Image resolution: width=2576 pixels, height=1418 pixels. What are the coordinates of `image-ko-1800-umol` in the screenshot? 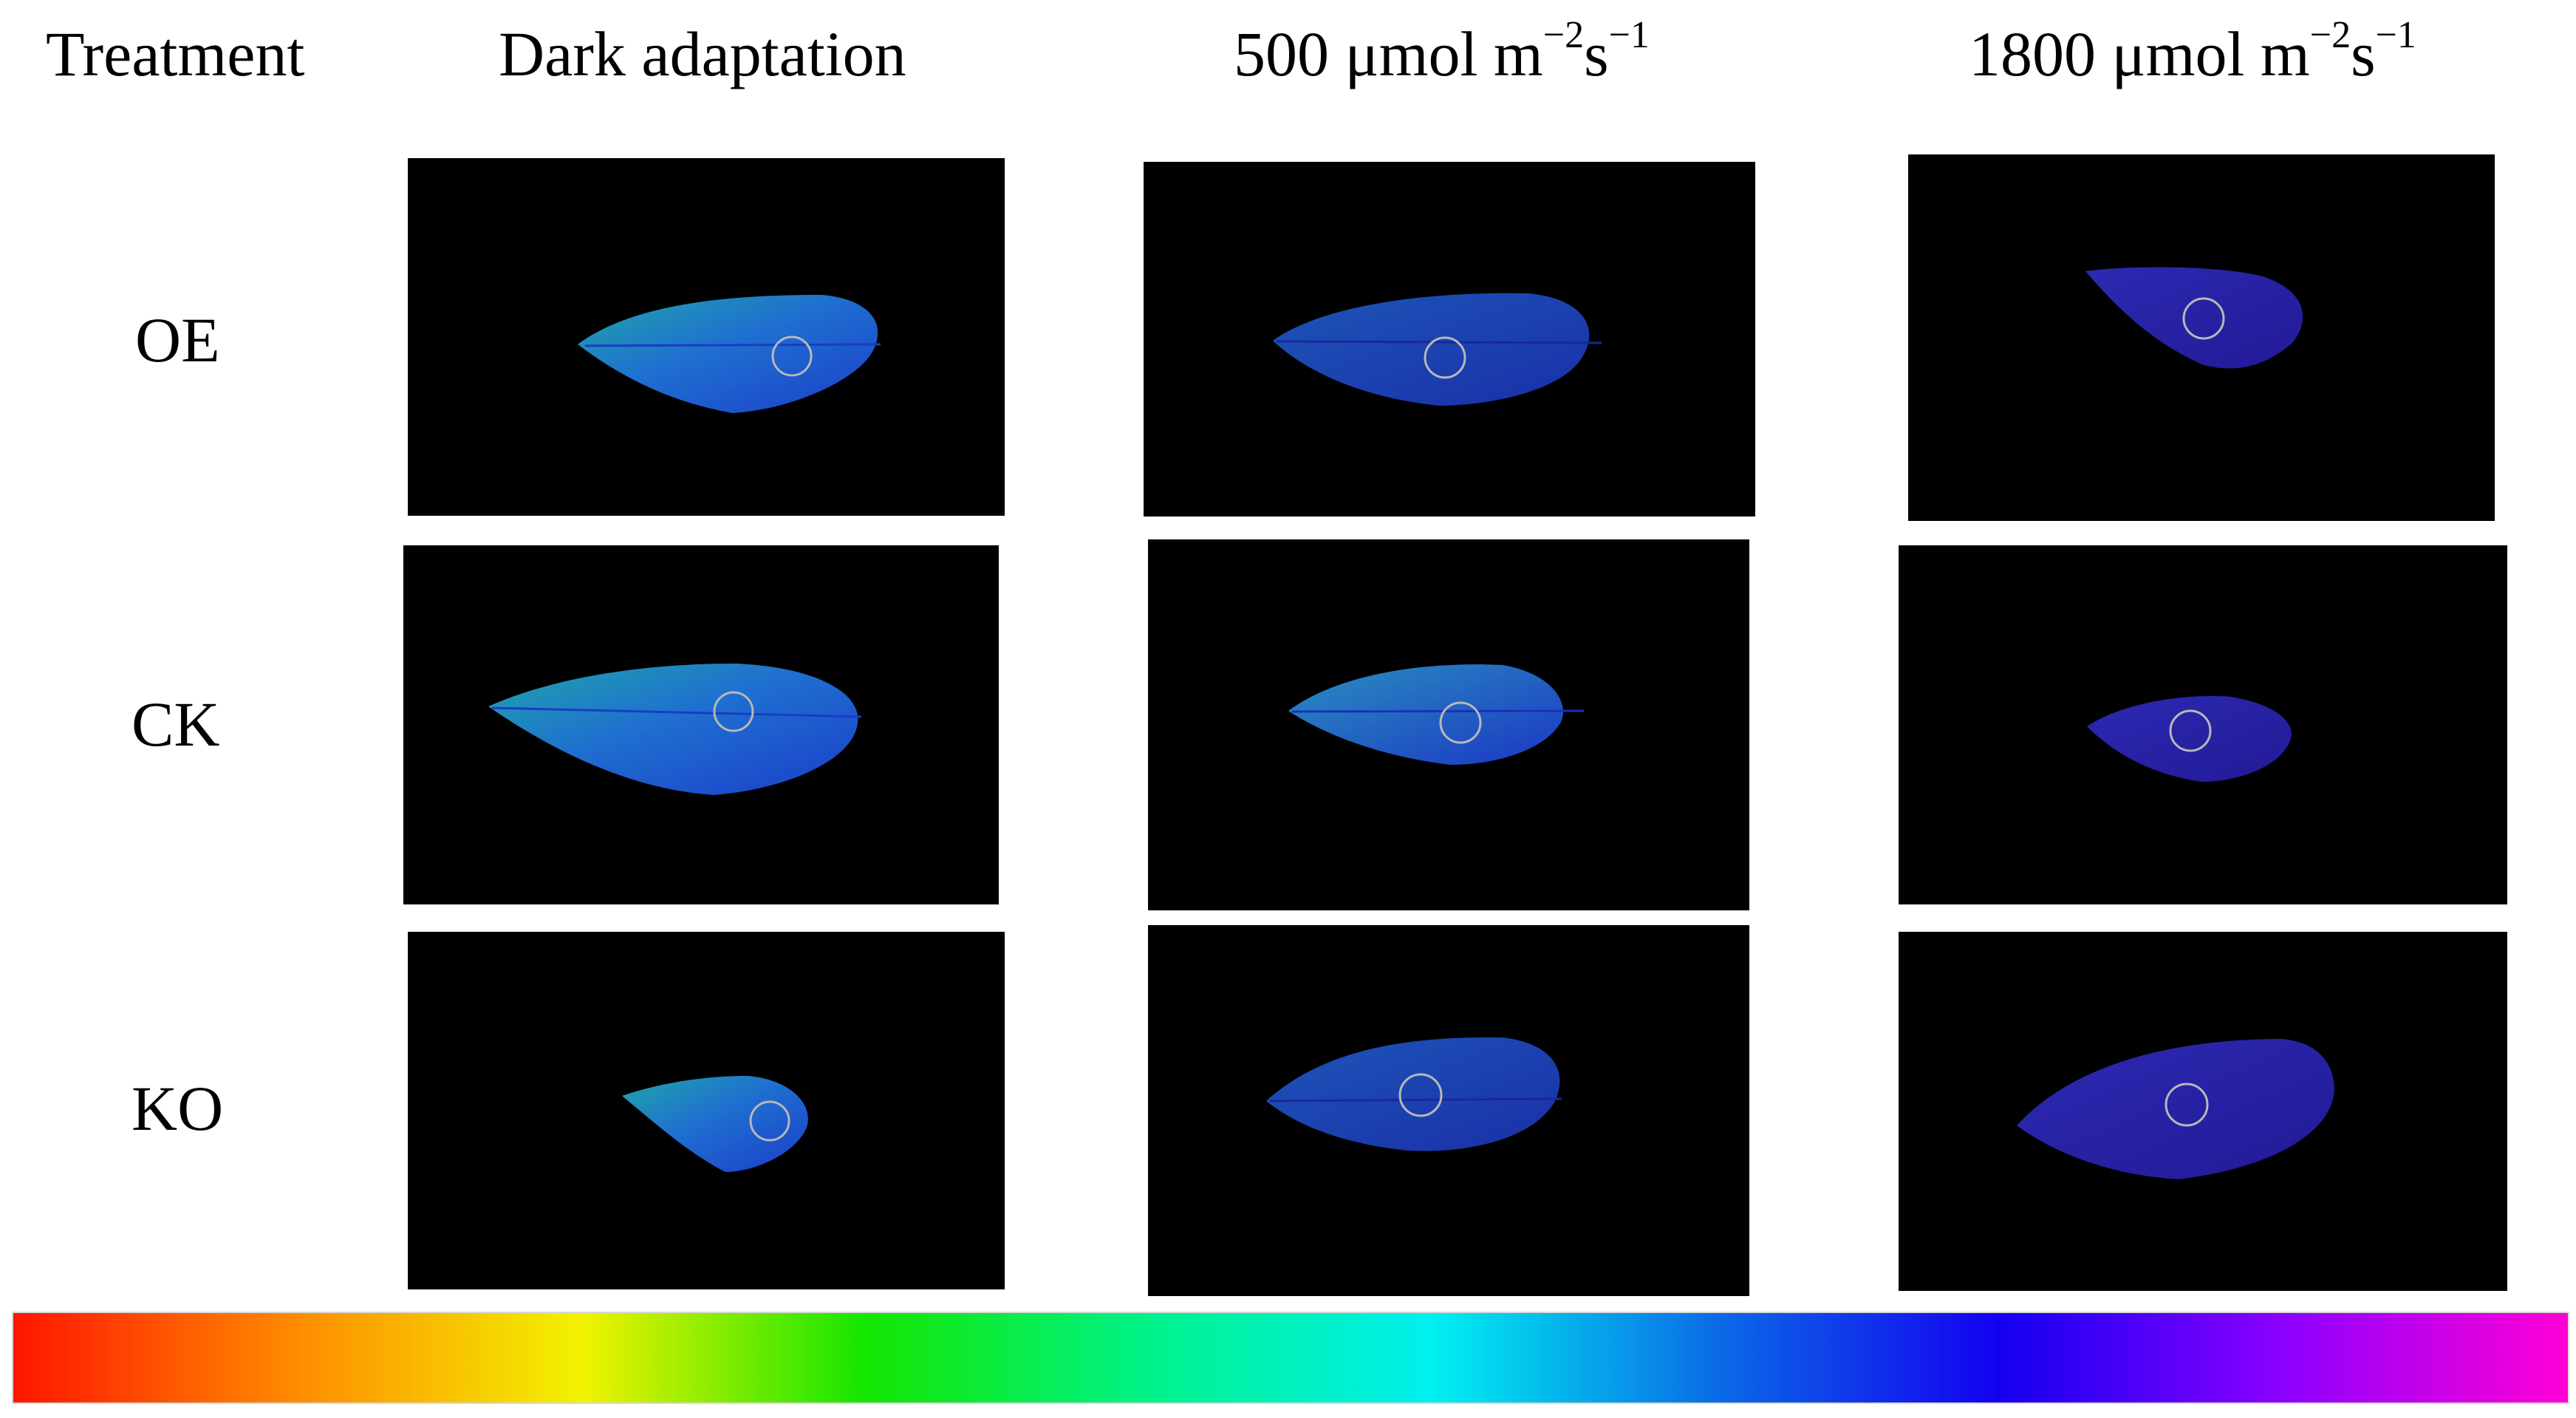 It's located at (2203, 1111).